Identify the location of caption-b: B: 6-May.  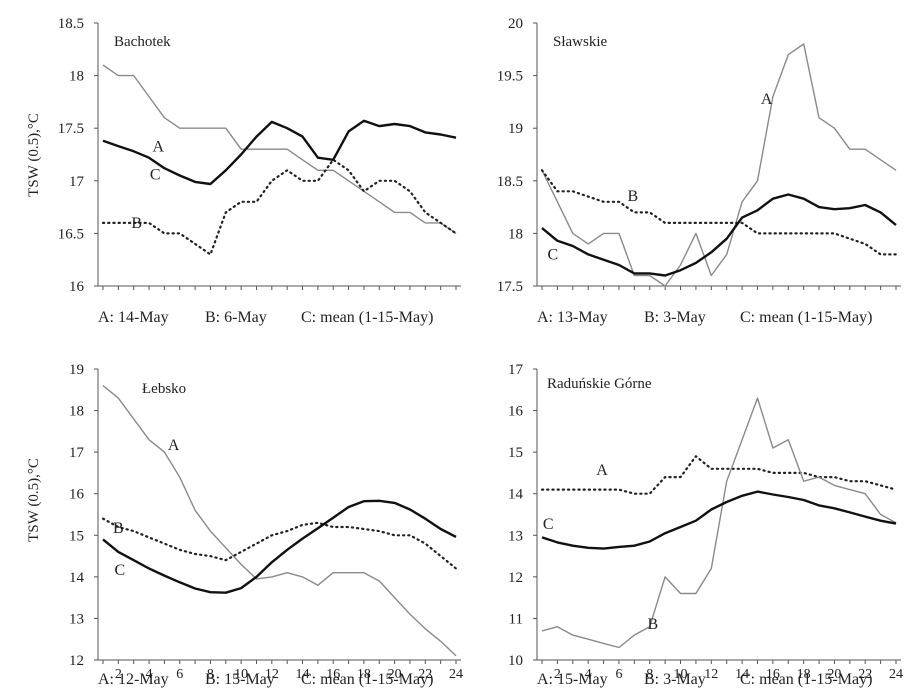
(236, 317).